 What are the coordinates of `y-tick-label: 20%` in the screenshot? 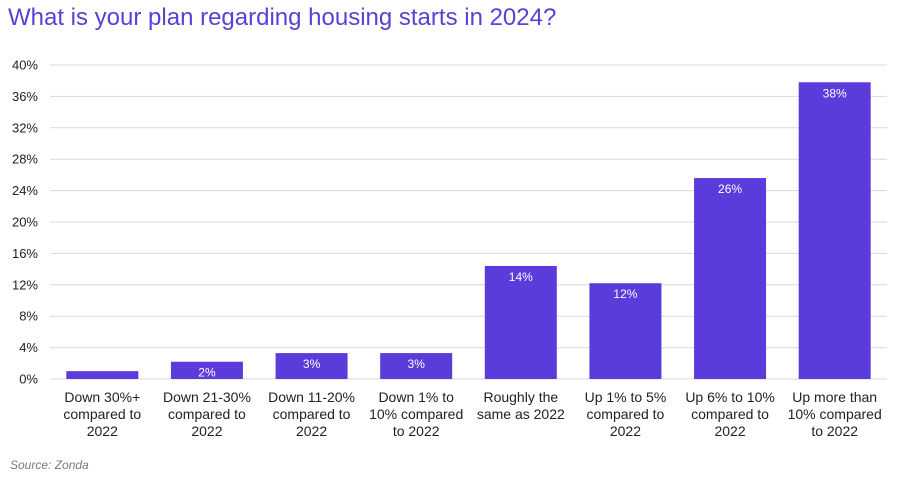 It's located at (25, 222).